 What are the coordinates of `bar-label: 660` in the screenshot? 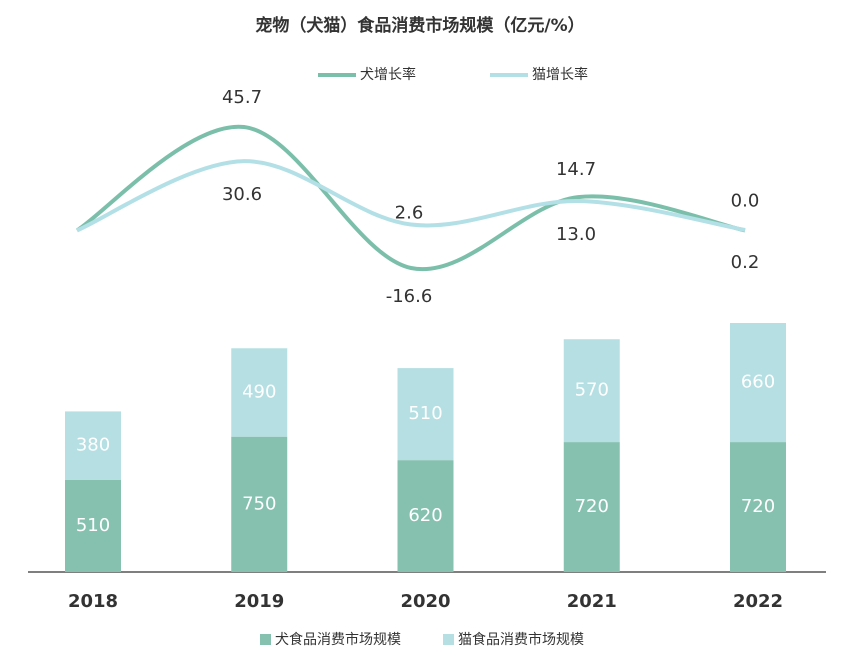 It's located at (758, 382).